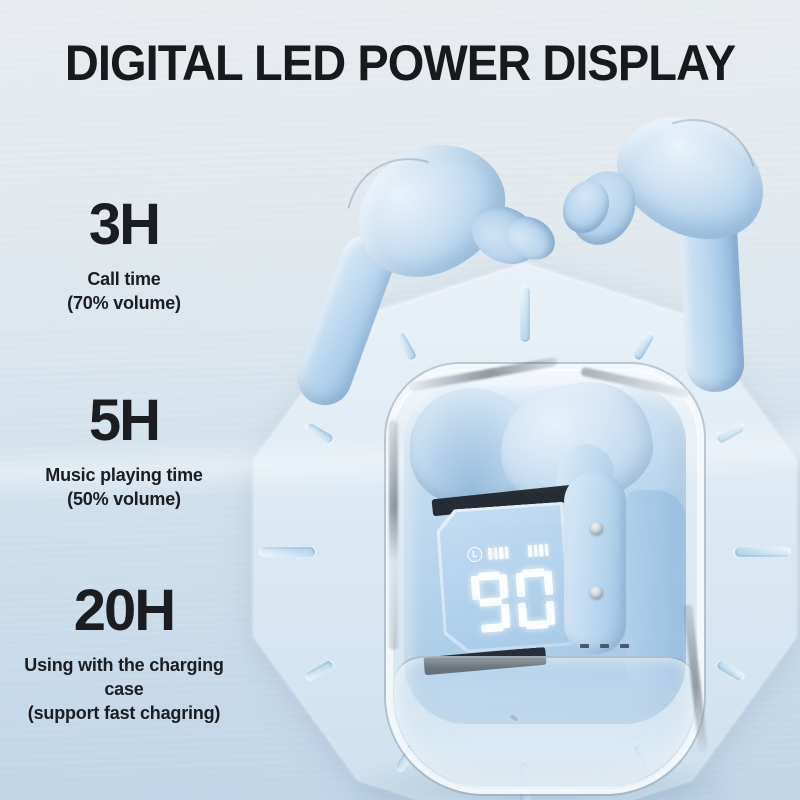 The image size is (800, 800). What do you see at coordinates (124, 475) in the screenshot?
I see `stat-label-line1: Music playing time` at bounding box center [124, 475].